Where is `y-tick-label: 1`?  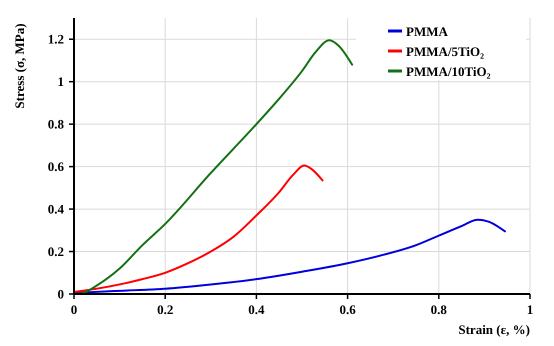 y-tick-label: 1 is located at coordinates (61, 82).